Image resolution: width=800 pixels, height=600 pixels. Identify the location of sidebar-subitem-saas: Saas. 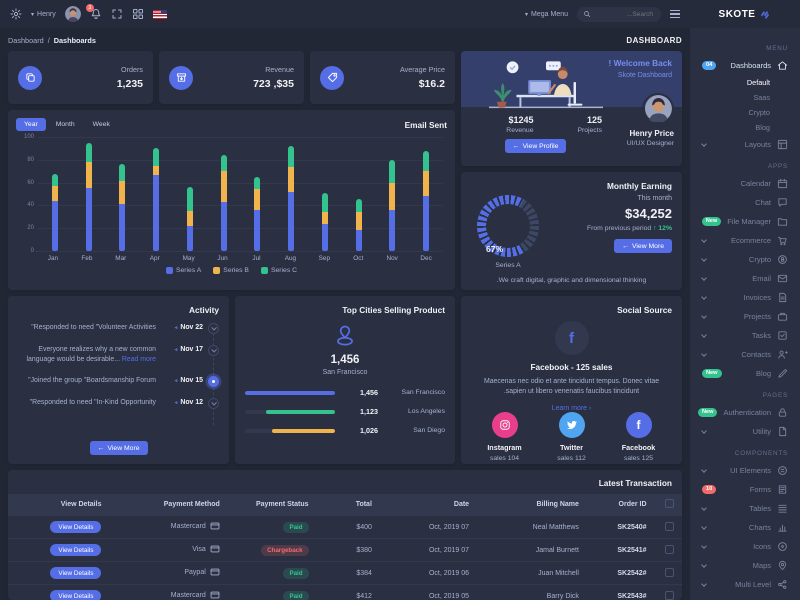
(761, 97).